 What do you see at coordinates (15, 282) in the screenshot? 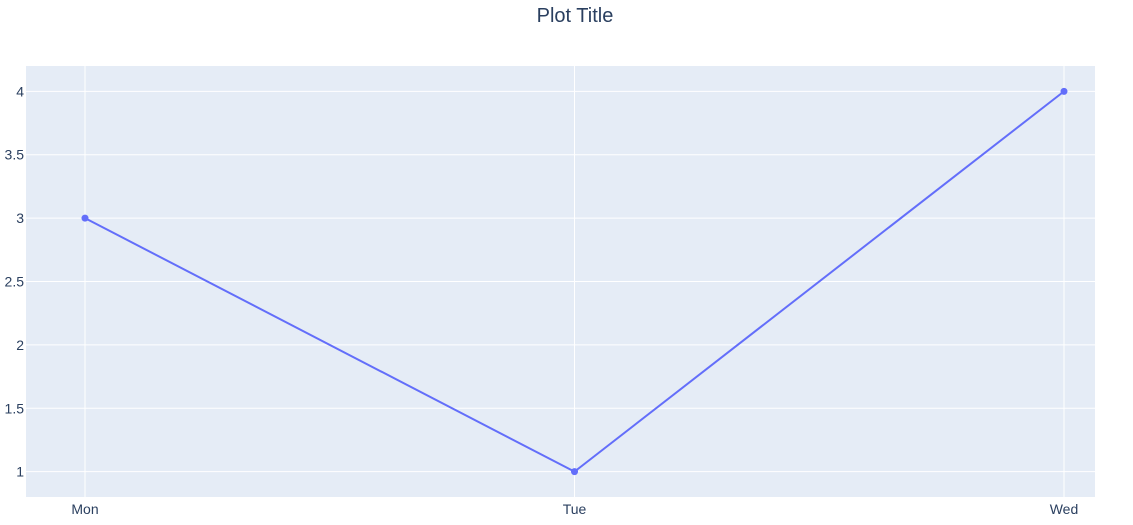
I see `y-tick-label: 2.5` at bounding box center [15, 282].